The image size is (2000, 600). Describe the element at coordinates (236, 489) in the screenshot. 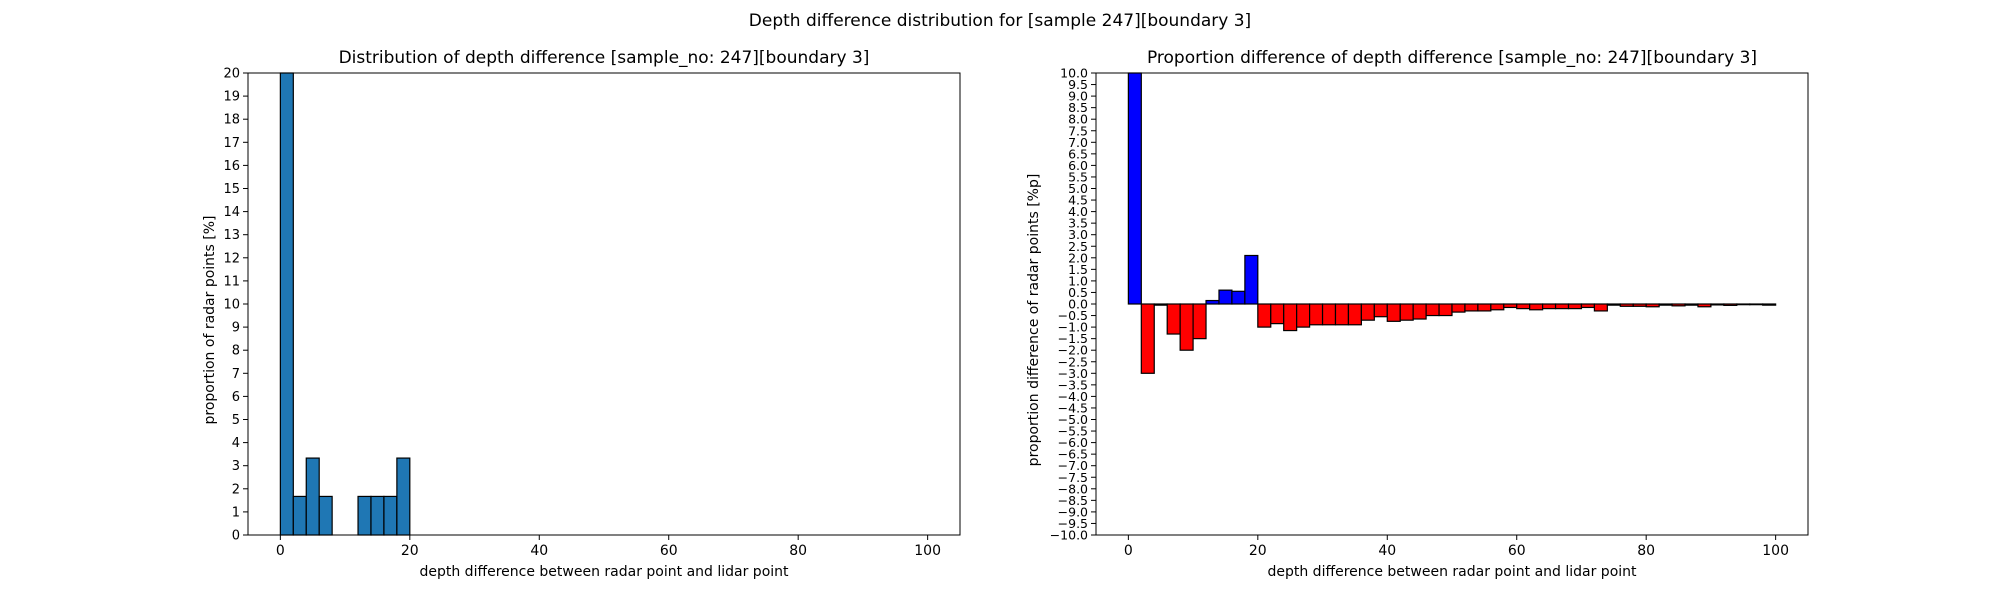

I see `y-tick-label: 2` at that location.